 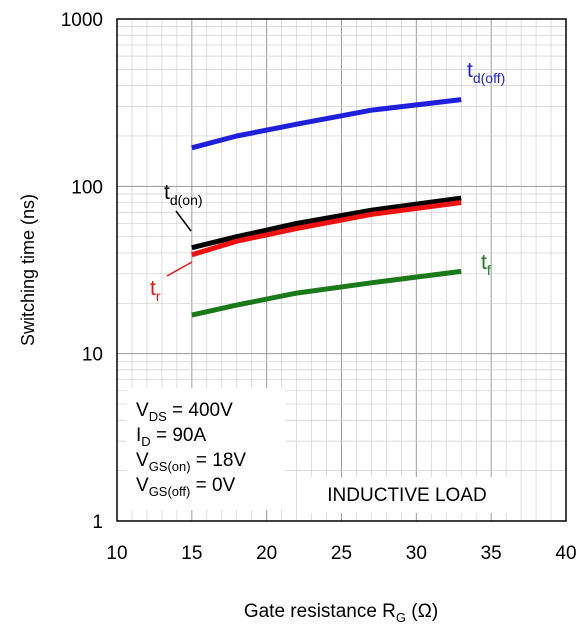 I want to click on series-line-t-d-off-, so click(x=326, y=124).